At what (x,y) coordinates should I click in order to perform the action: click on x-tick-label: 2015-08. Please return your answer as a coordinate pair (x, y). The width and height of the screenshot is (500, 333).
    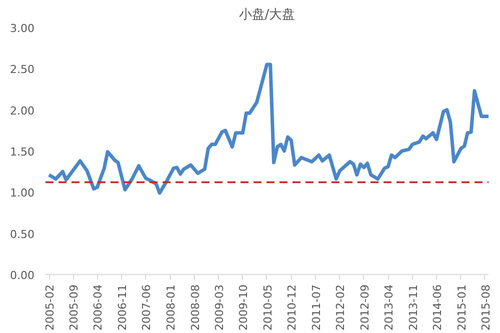
    Looking at the image, I should click on (485, 307).